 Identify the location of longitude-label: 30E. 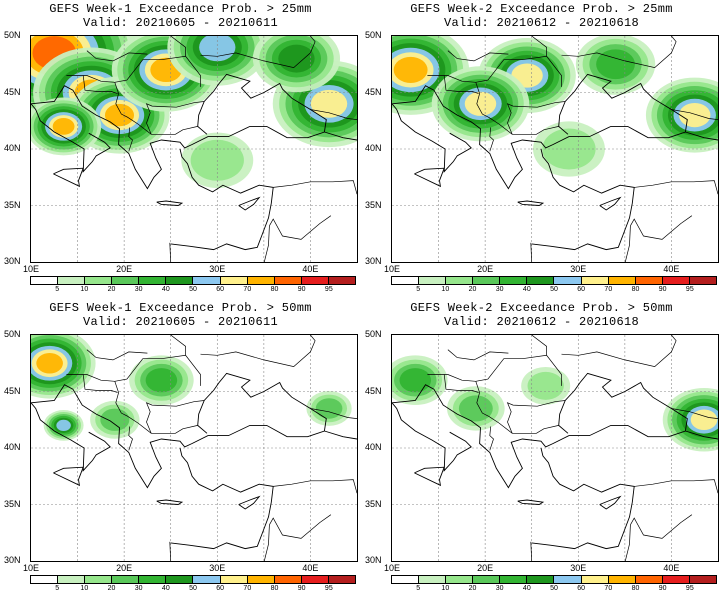
(578, 568).